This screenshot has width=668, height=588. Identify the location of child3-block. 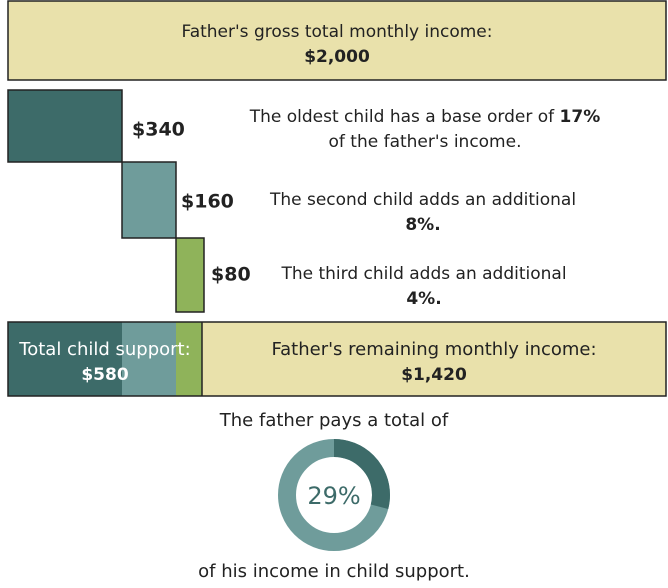
(190, 275).